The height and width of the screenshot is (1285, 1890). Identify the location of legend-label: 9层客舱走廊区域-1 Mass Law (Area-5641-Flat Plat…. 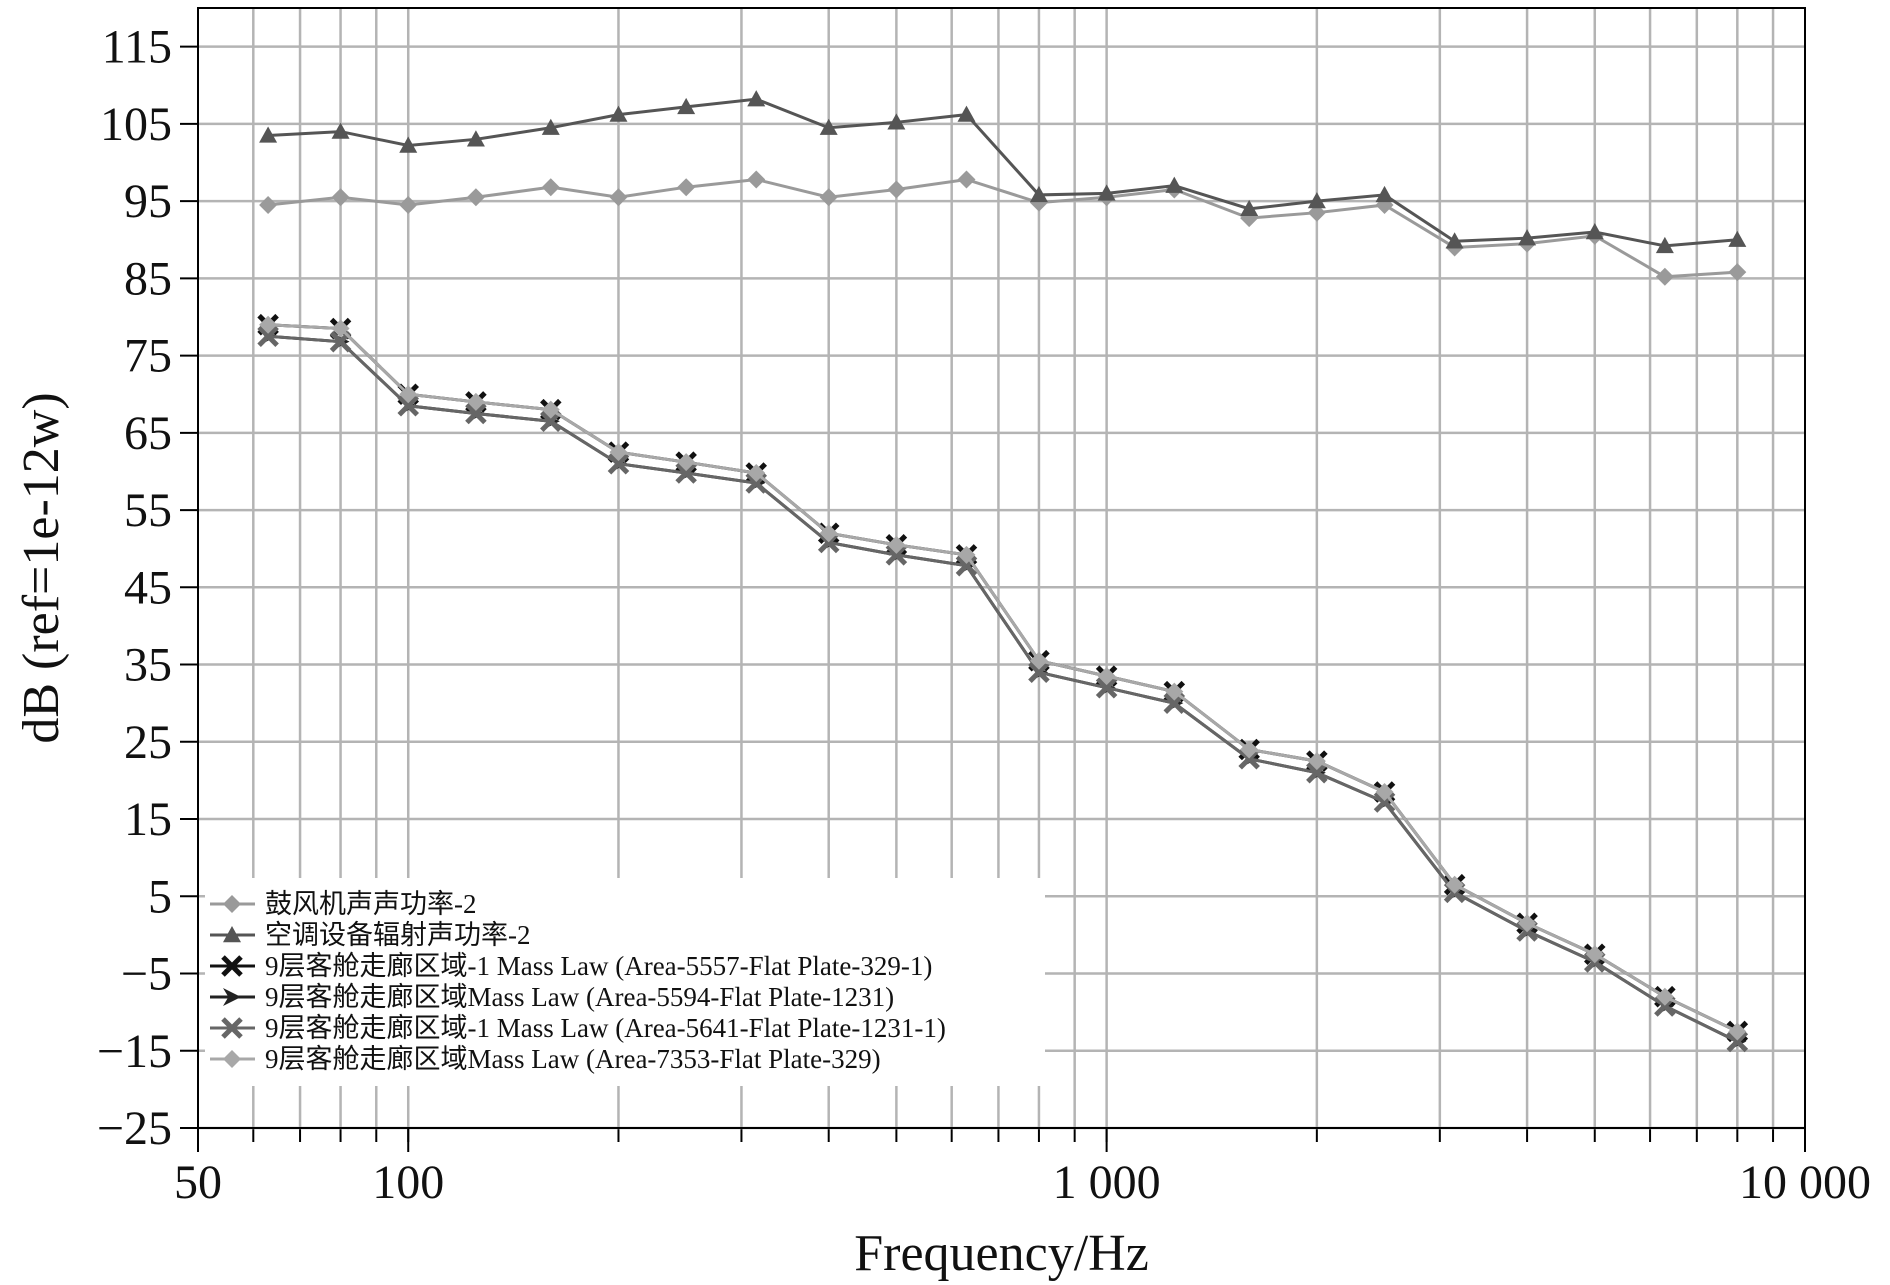
(605, 1028).